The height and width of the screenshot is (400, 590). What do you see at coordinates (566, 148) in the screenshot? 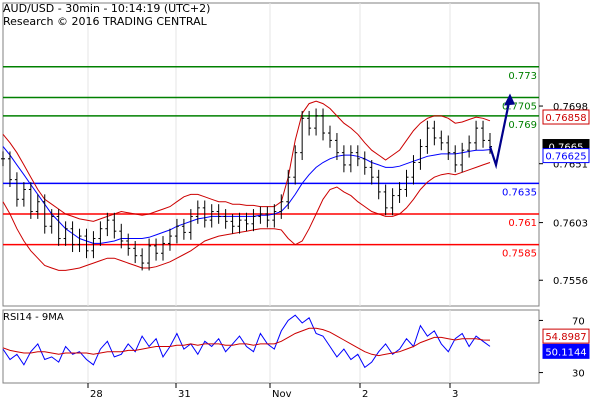
I see `price-marker-label-price: 0.7665` at bounding box center [566, 148].